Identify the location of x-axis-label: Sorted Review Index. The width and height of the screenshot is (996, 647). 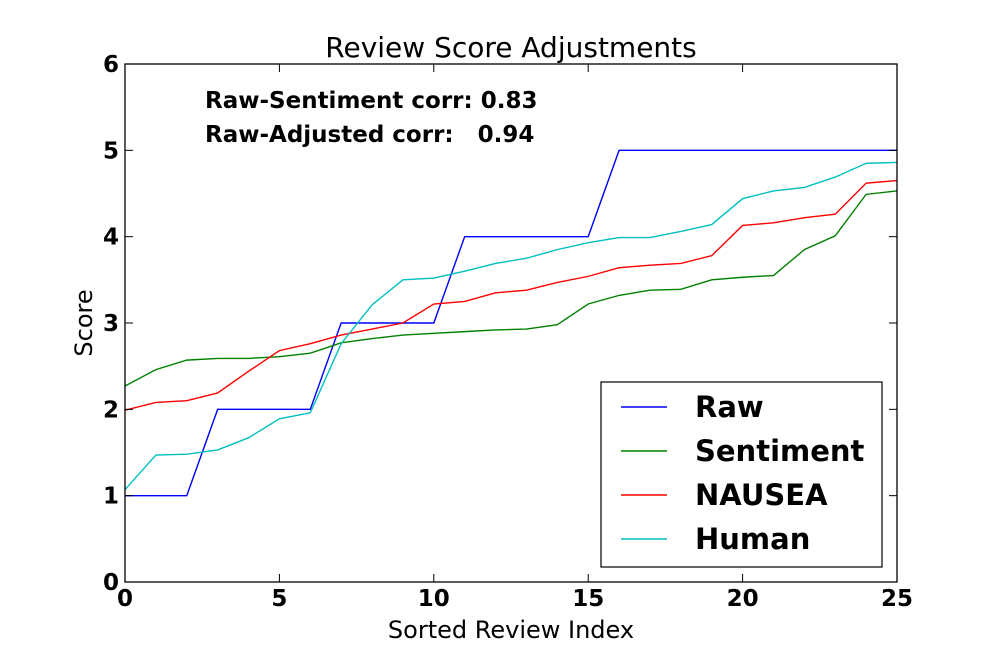
(511, 630).